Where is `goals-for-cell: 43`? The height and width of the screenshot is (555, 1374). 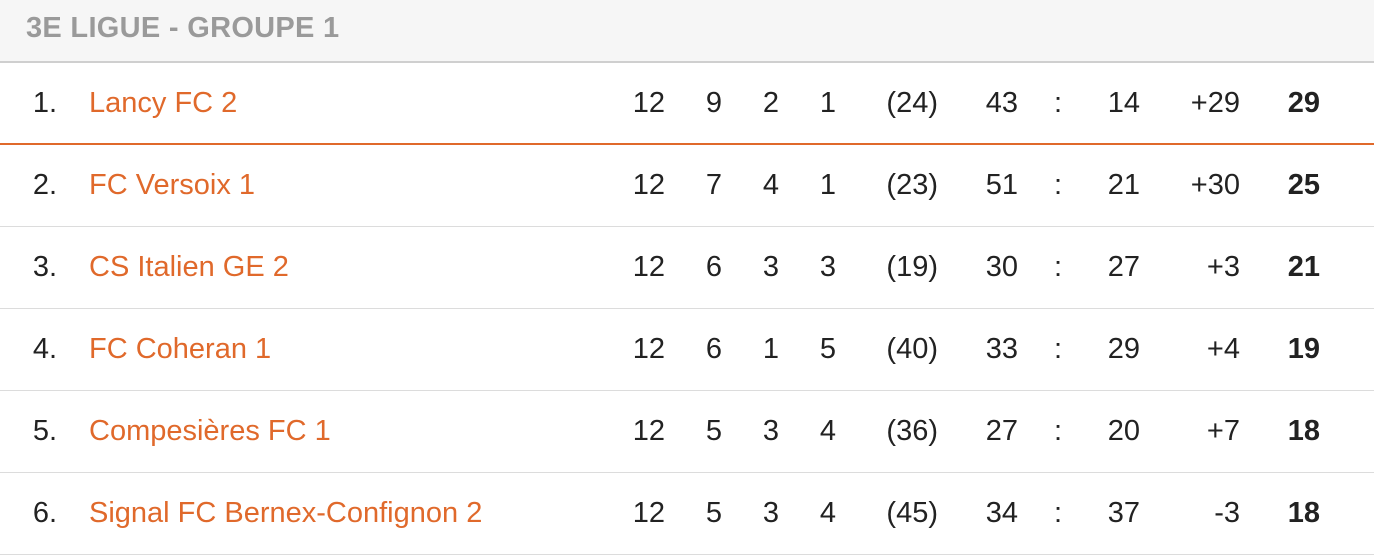 goals-for-cell: 43 is located at coordinates (1001, 103).